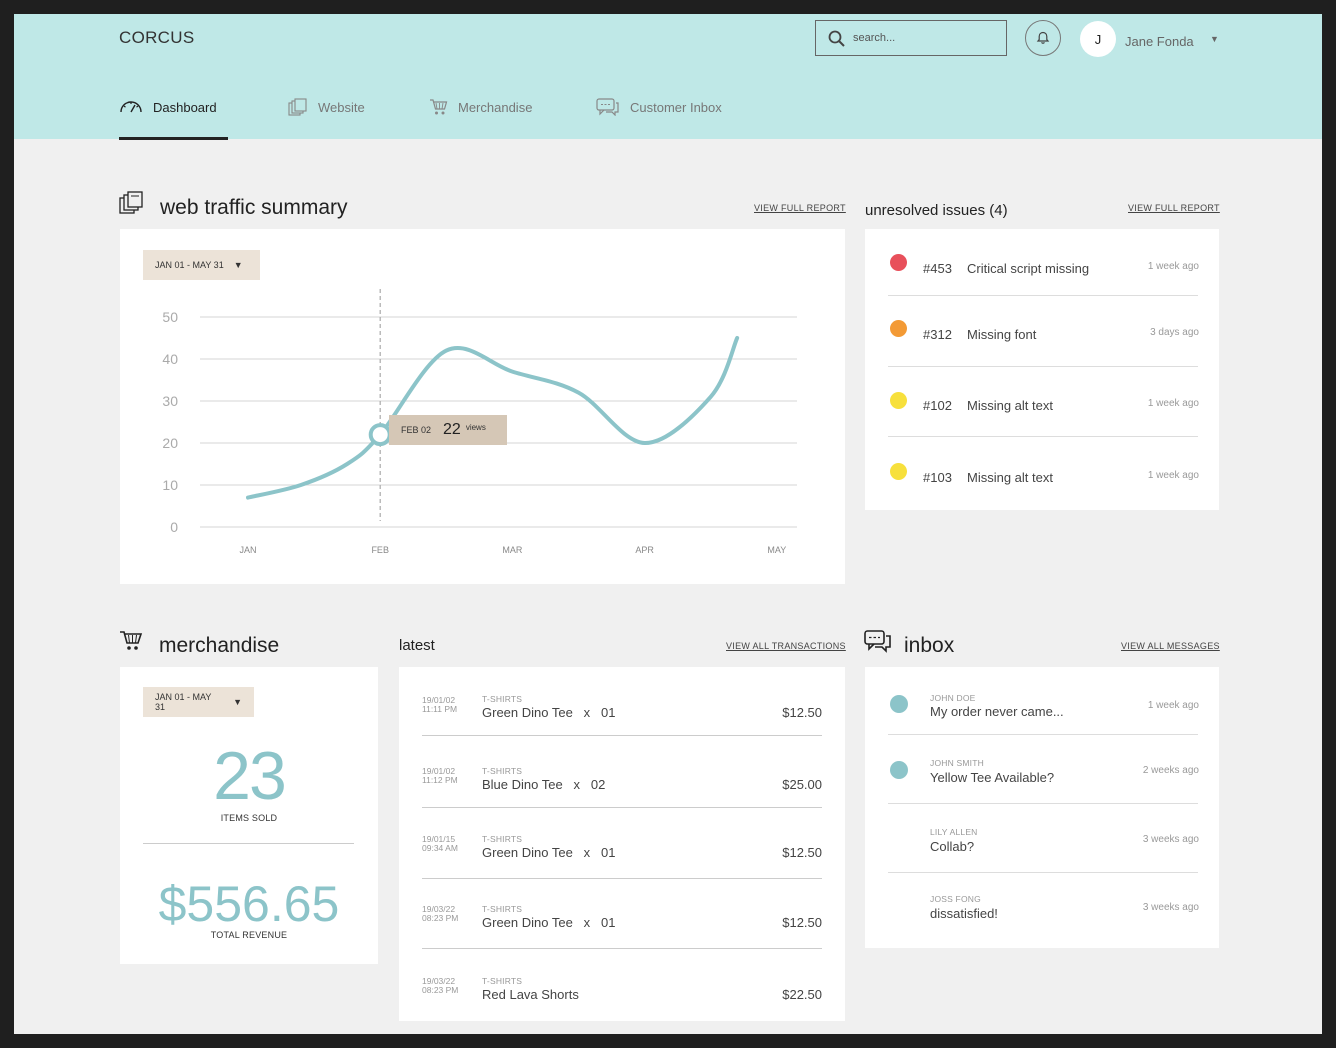  What do you see at coordinates (802, 784) in the screenshot?
I see `transaction-price: $25.00` at bounding box center [802, 784].